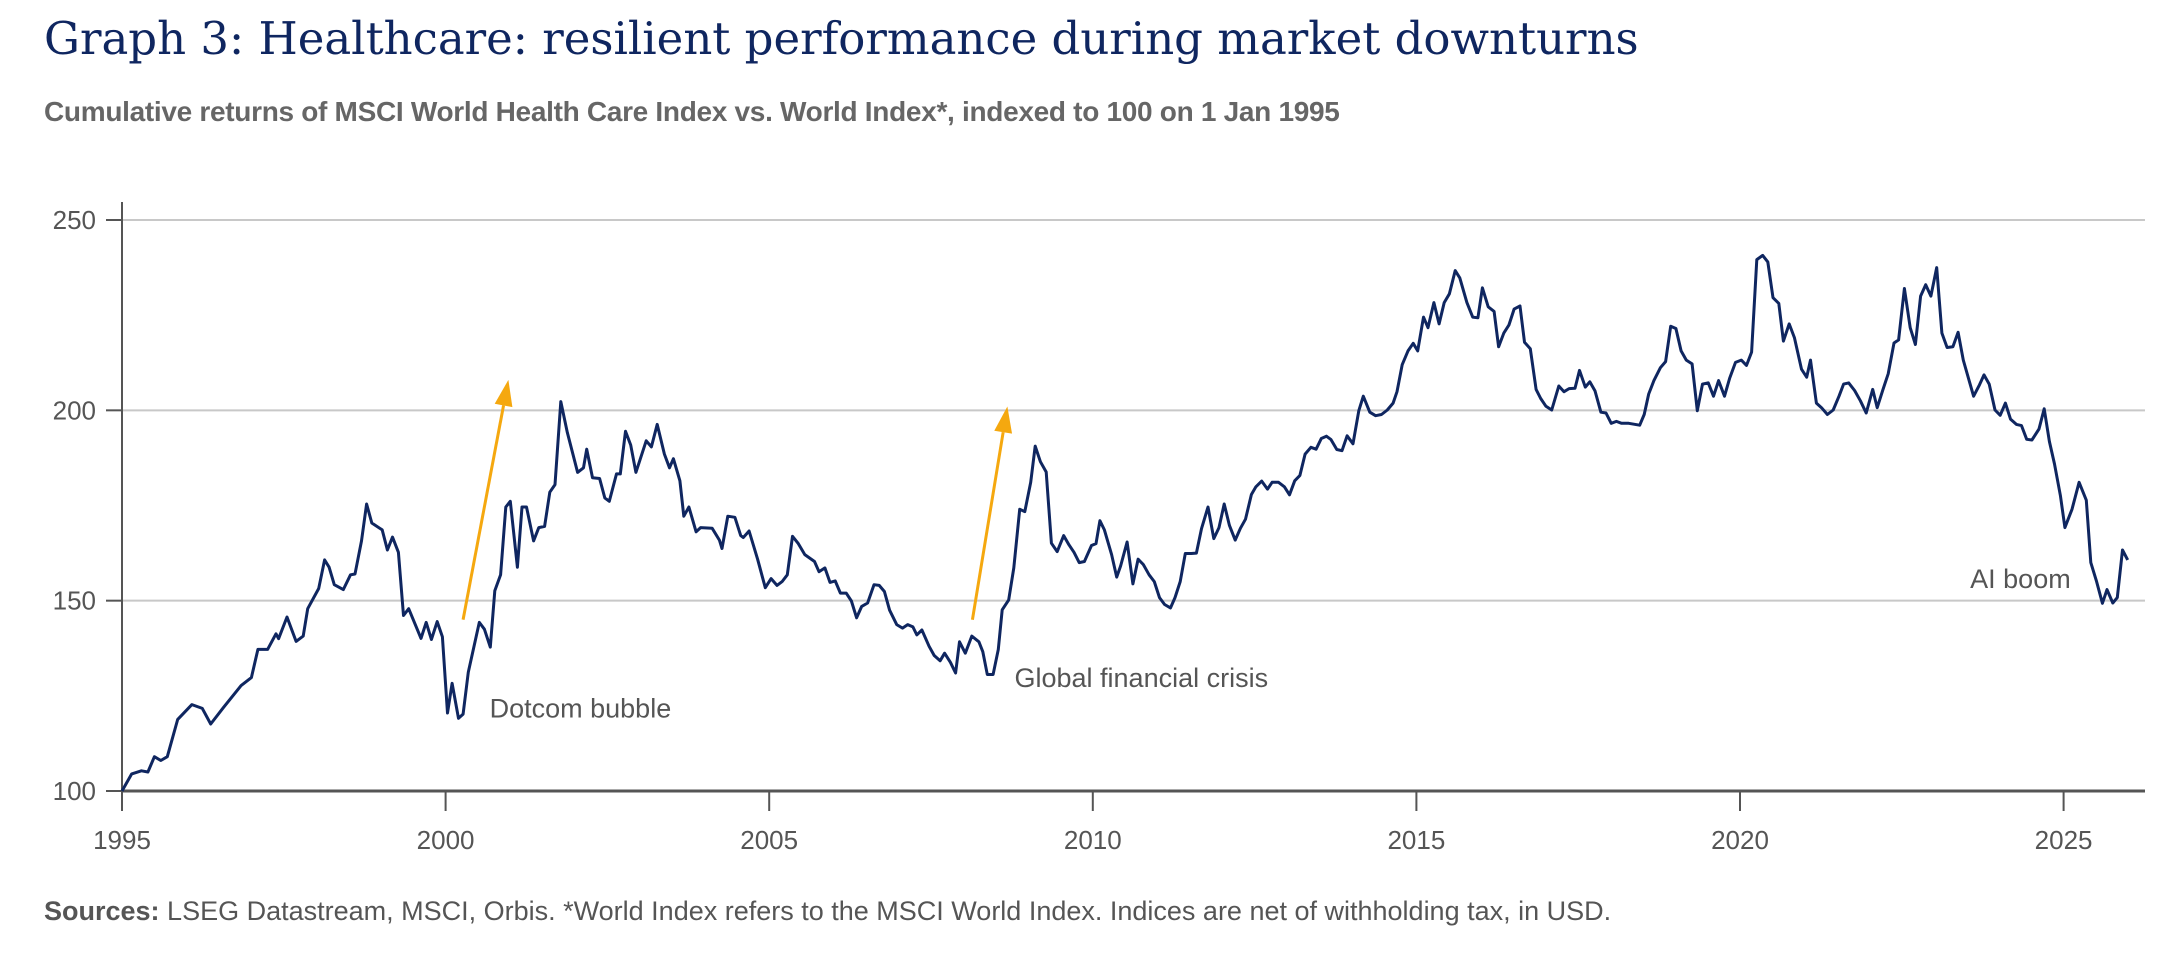 The image size is (2177, 963). What do you see at coordinates (122, 840) in the screenshot?
I see `x-tick-label: 1995` at bounding box center [122, 840].